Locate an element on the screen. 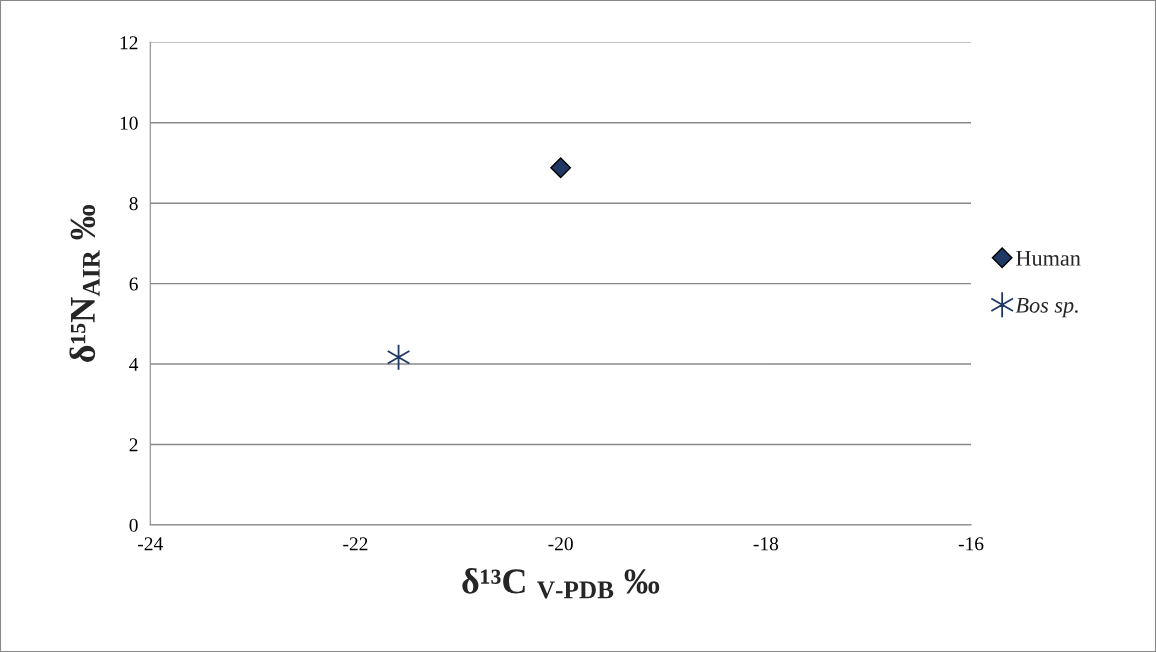  x-tick-label: -18 is located at coordinates (766, 544).